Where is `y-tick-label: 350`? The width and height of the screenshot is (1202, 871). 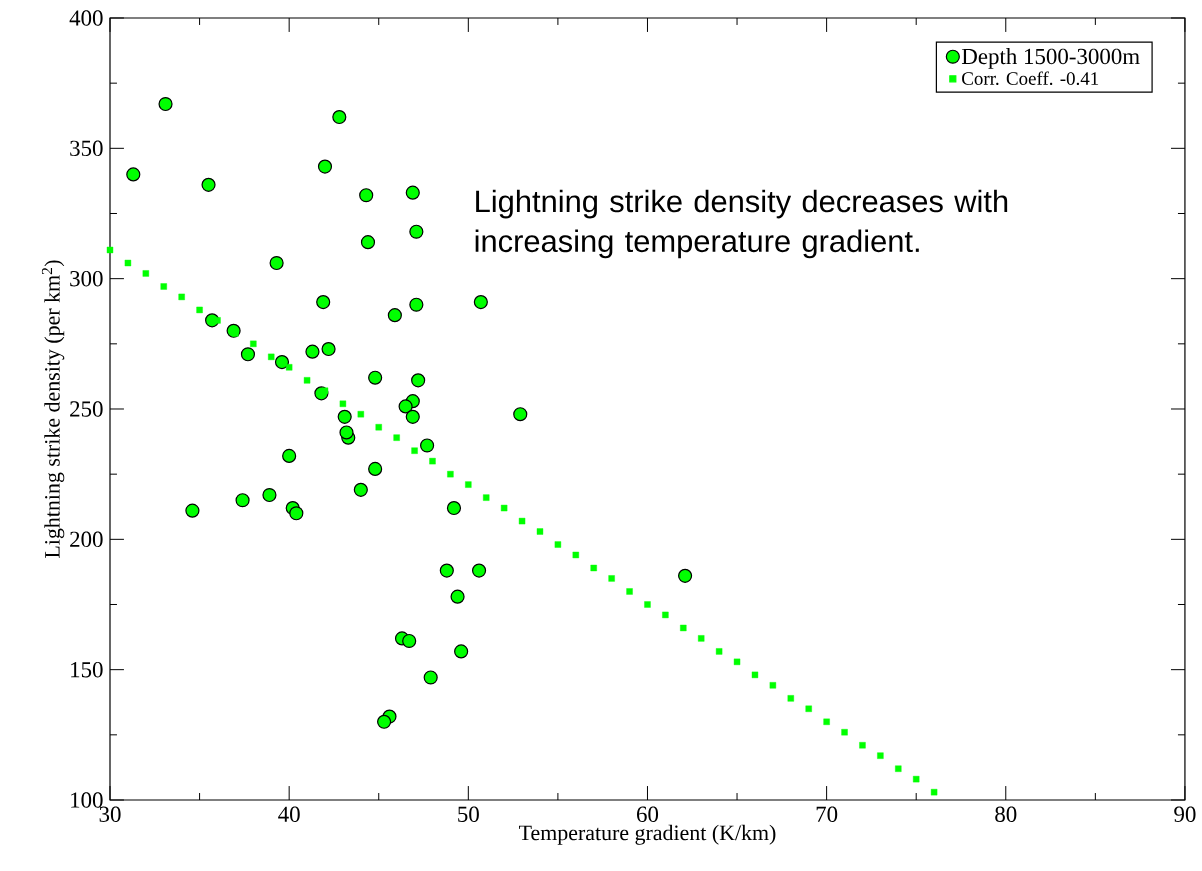
y-tick-label: 350 is located at coordinates (86, 148).